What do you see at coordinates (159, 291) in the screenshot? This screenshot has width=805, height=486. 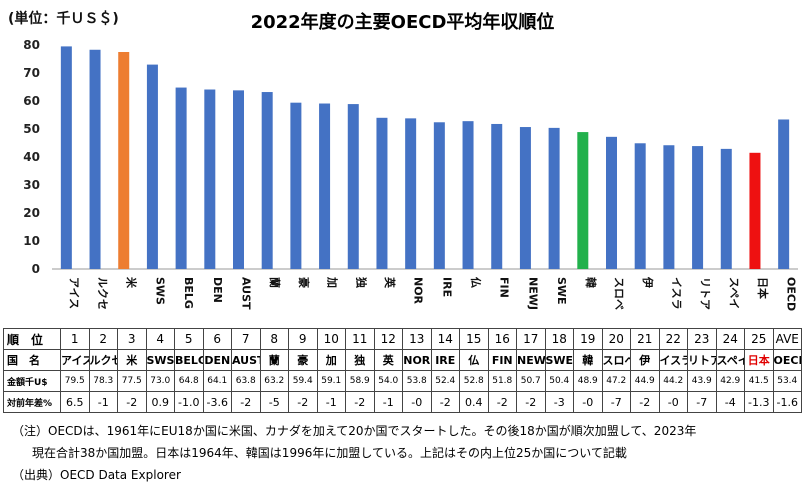 I see `x-tick-label: SWS` at bounding box center [159, 291].